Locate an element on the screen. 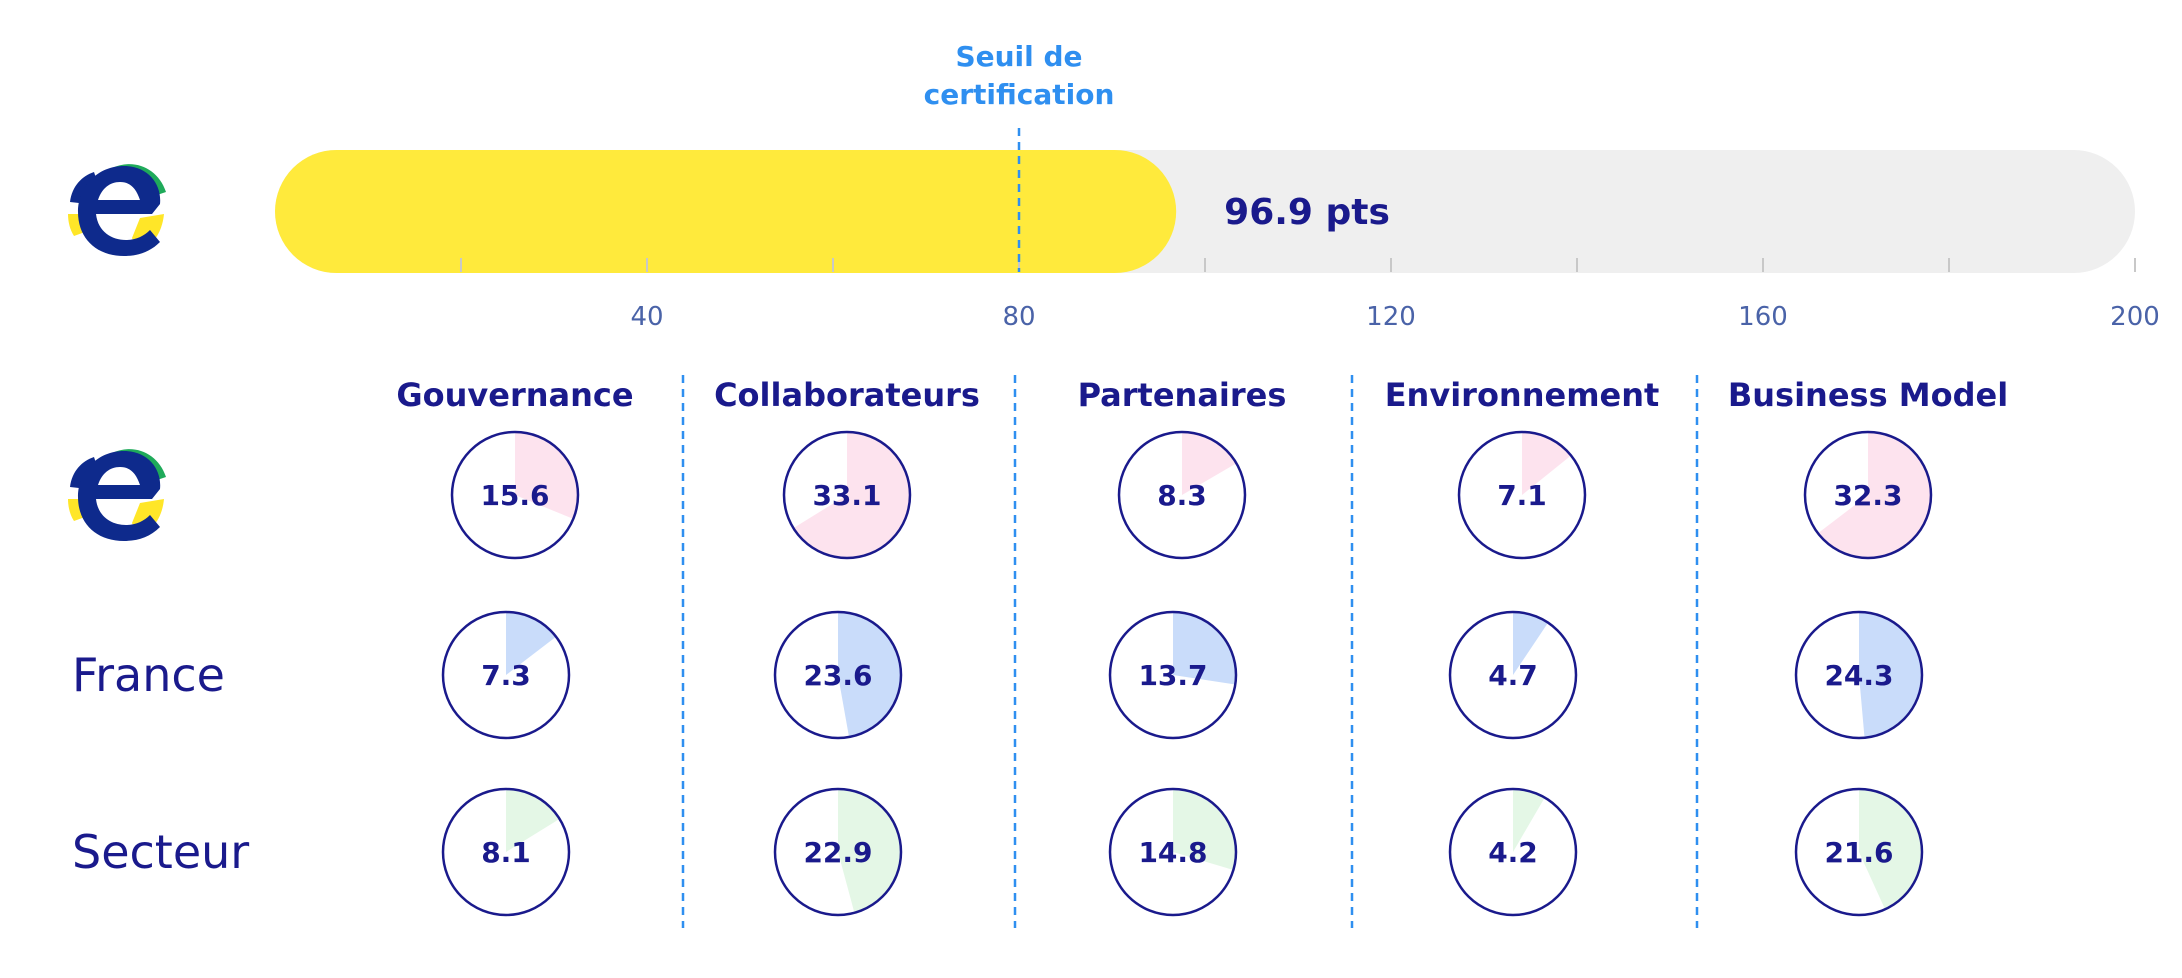 The height and width of the screenshot is (978, 2182). pie-chart: 7.3 is located at coordinates (506, 675).